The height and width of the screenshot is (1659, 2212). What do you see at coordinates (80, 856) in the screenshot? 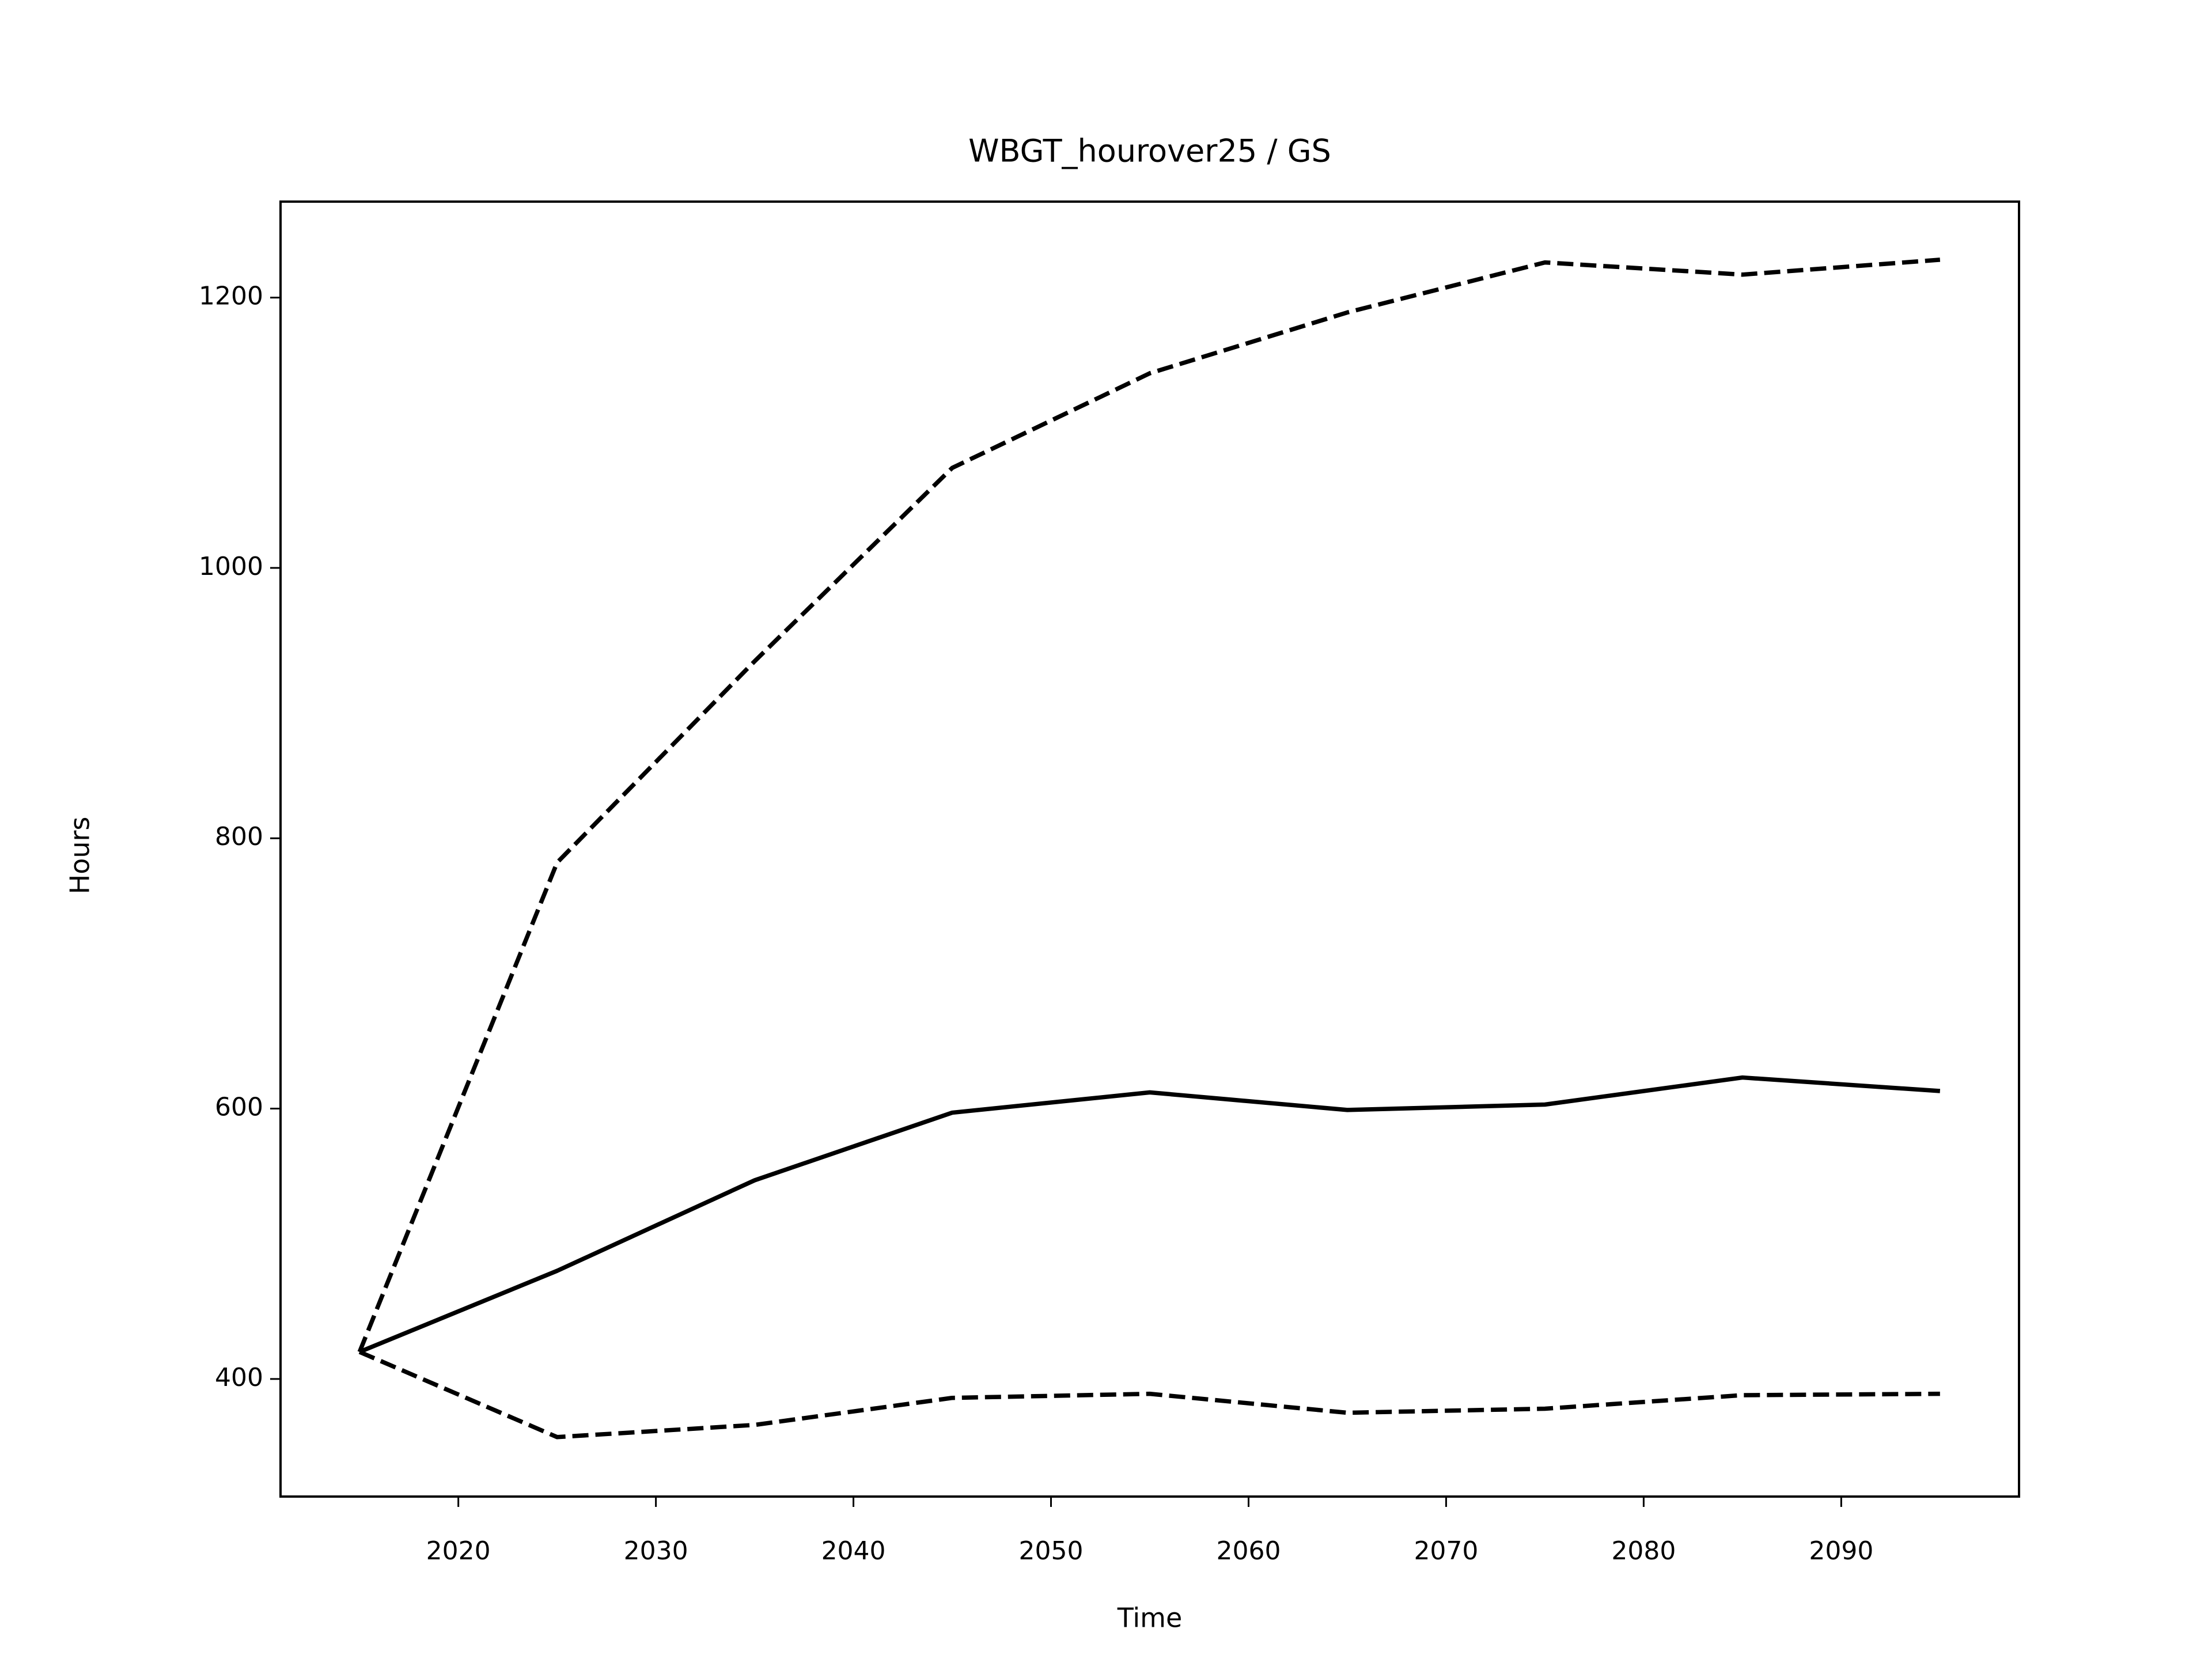
I see `y-axis-label: Hours` at bounding box center [80, 856].